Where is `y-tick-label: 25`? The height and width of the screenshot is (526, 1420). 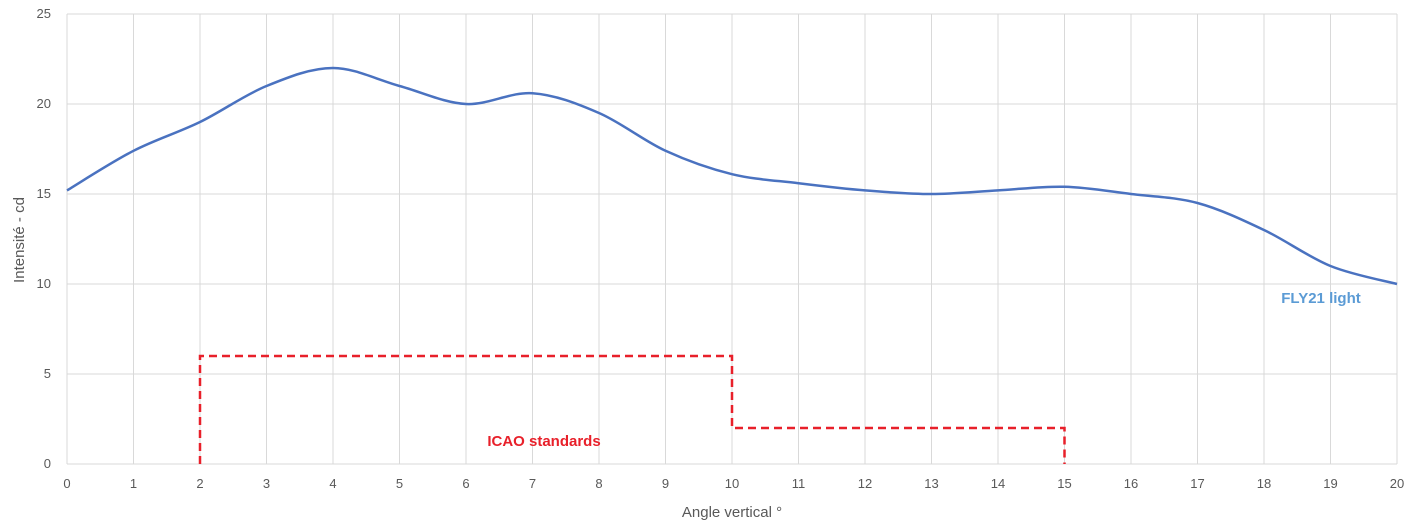
y-tick-label: 25 is located at coordinates (44, 13).